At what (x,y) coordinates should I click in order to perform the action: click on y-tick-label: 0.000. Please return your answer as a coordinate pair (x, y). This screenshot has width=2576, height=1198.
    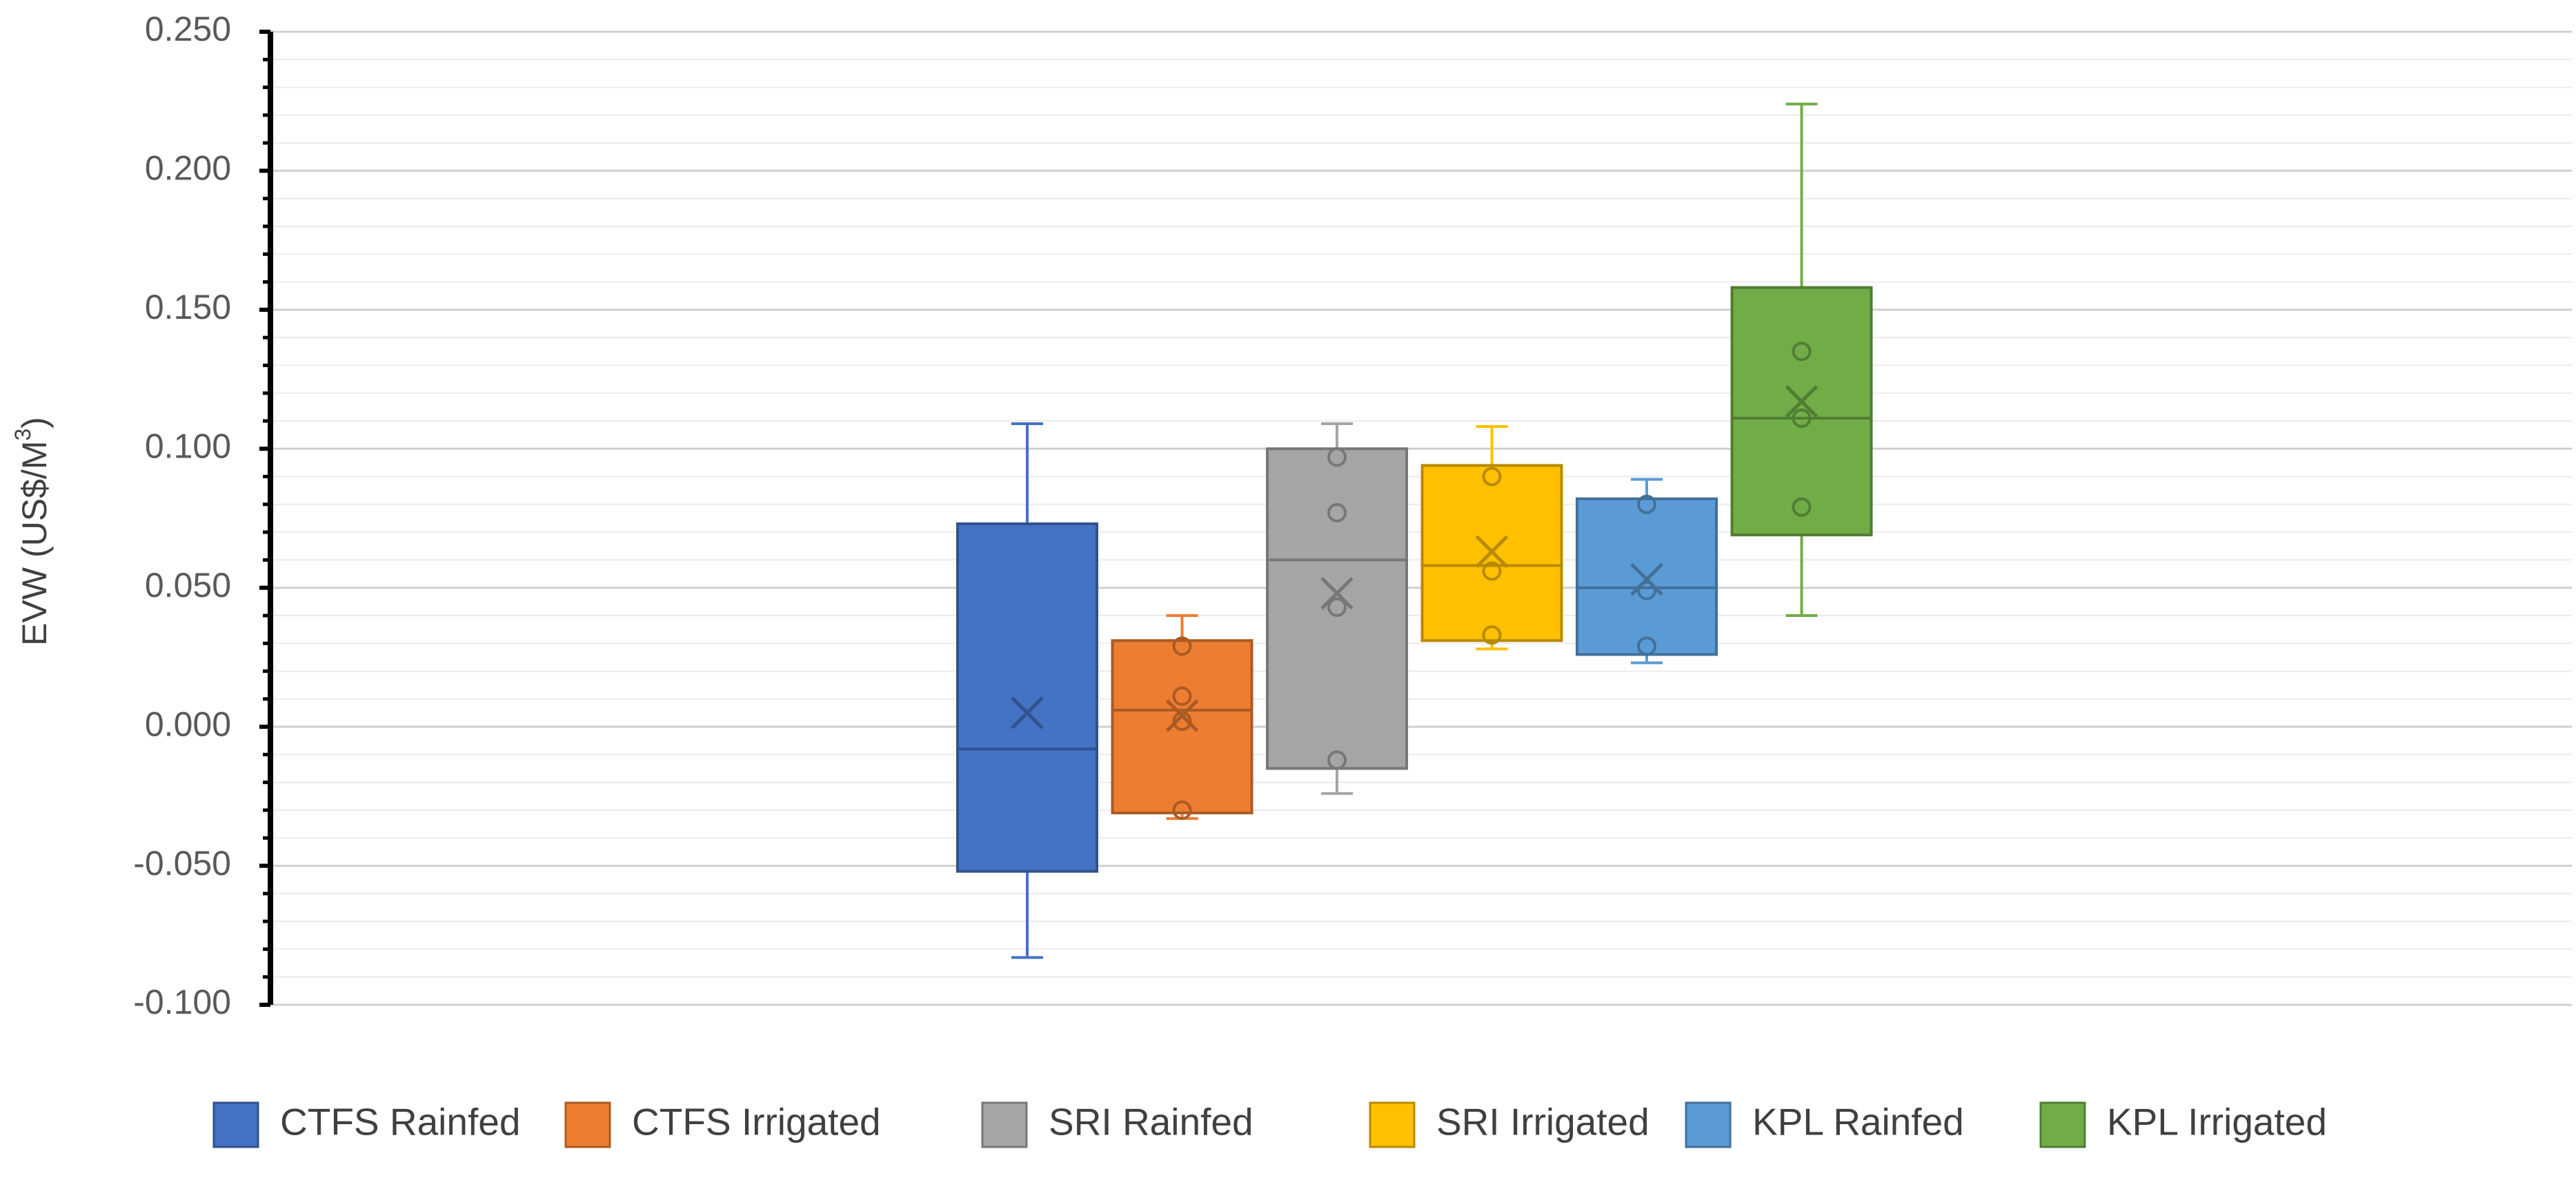
    Looking at the image, I should click on (188, 724).